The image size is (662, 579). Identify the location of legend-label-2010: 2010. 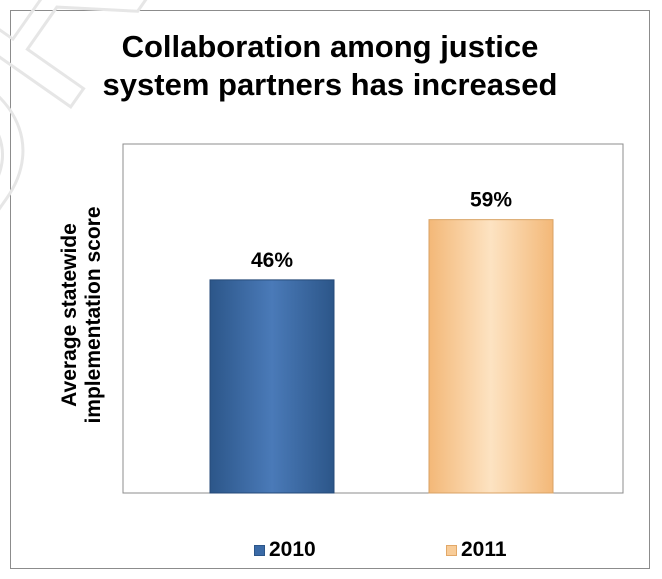
(292, 549).